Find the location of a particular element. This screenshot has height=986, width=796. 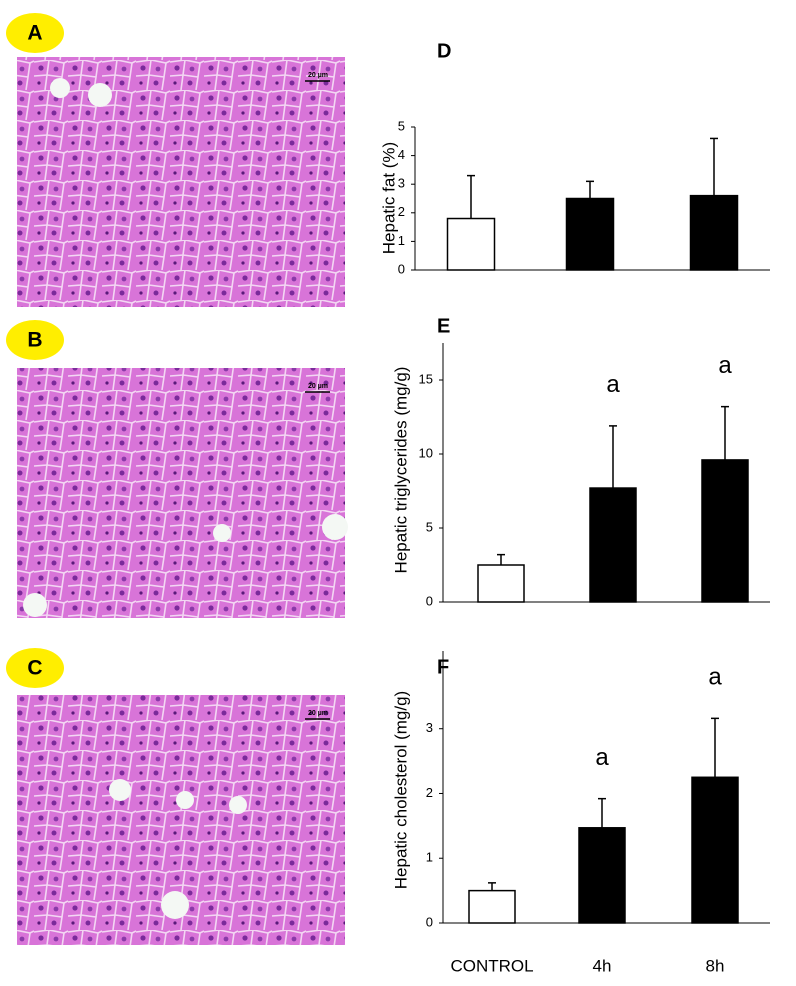

y-axis-label: Hepatic triglycerides (mg/g) is located at coordinates (400, 470).